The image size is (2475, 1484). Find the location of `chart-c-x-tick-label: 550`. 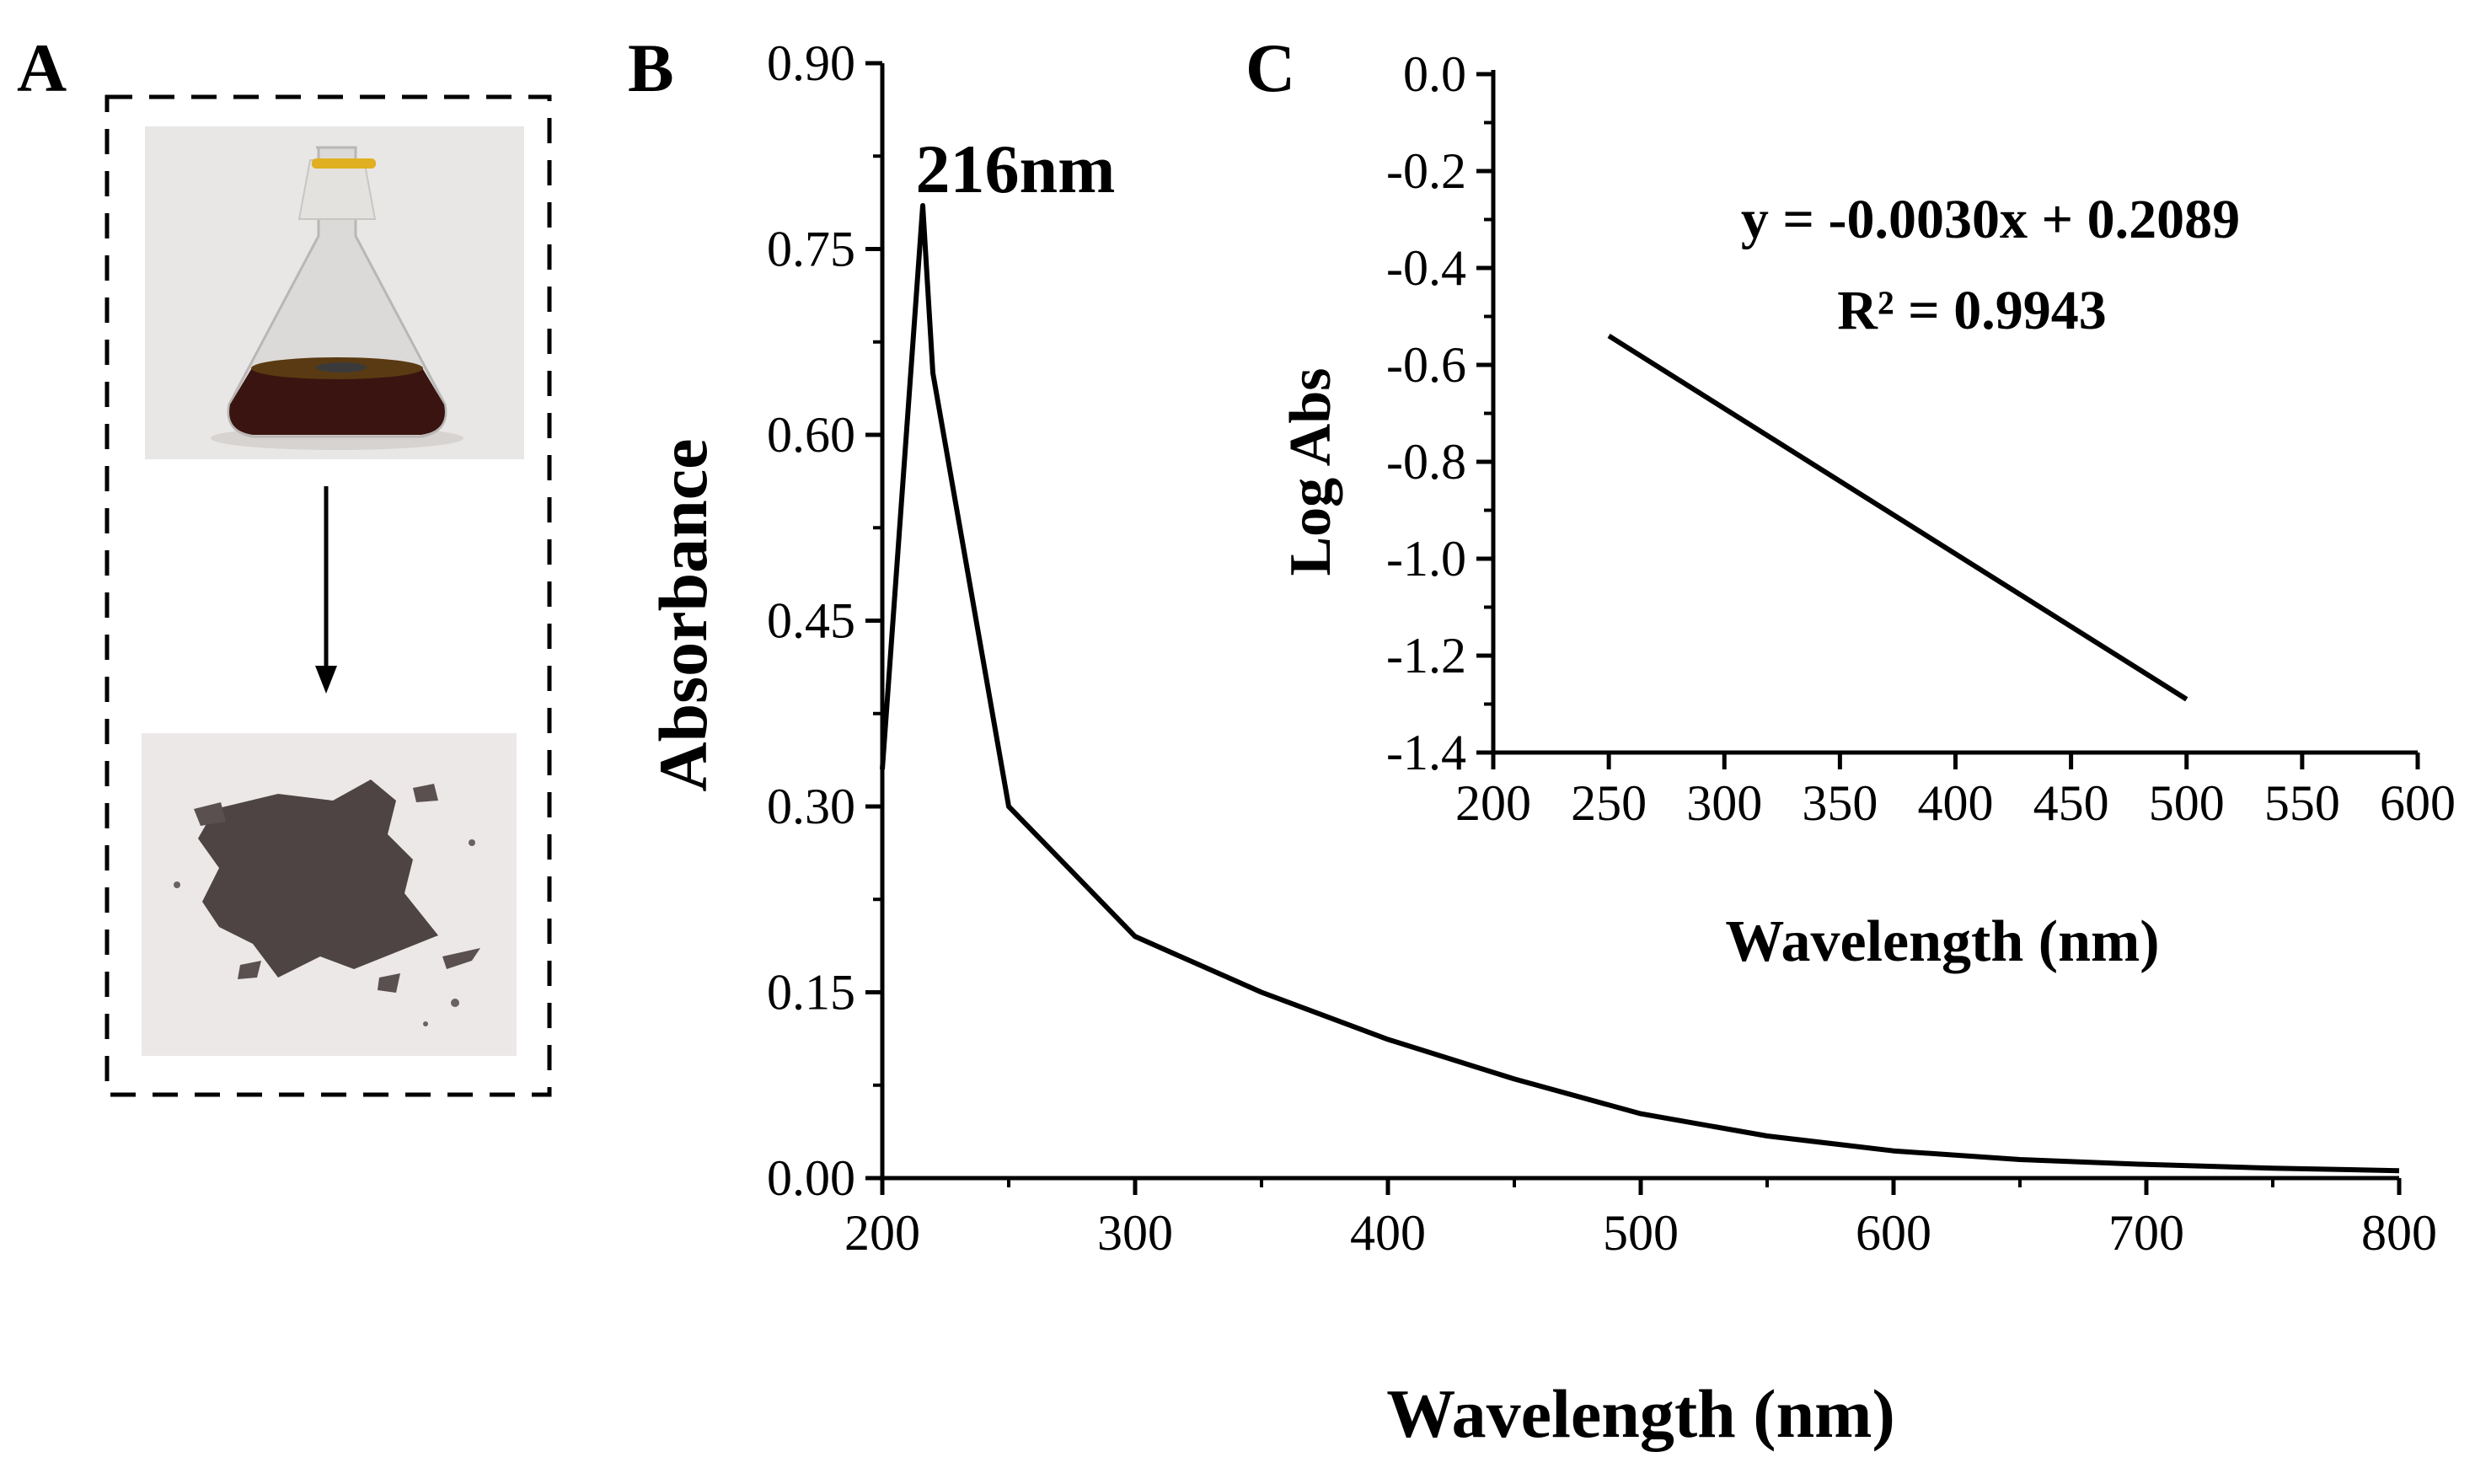

chart-c-x-tick-label: 550 is located at coordinates (2302, 803).